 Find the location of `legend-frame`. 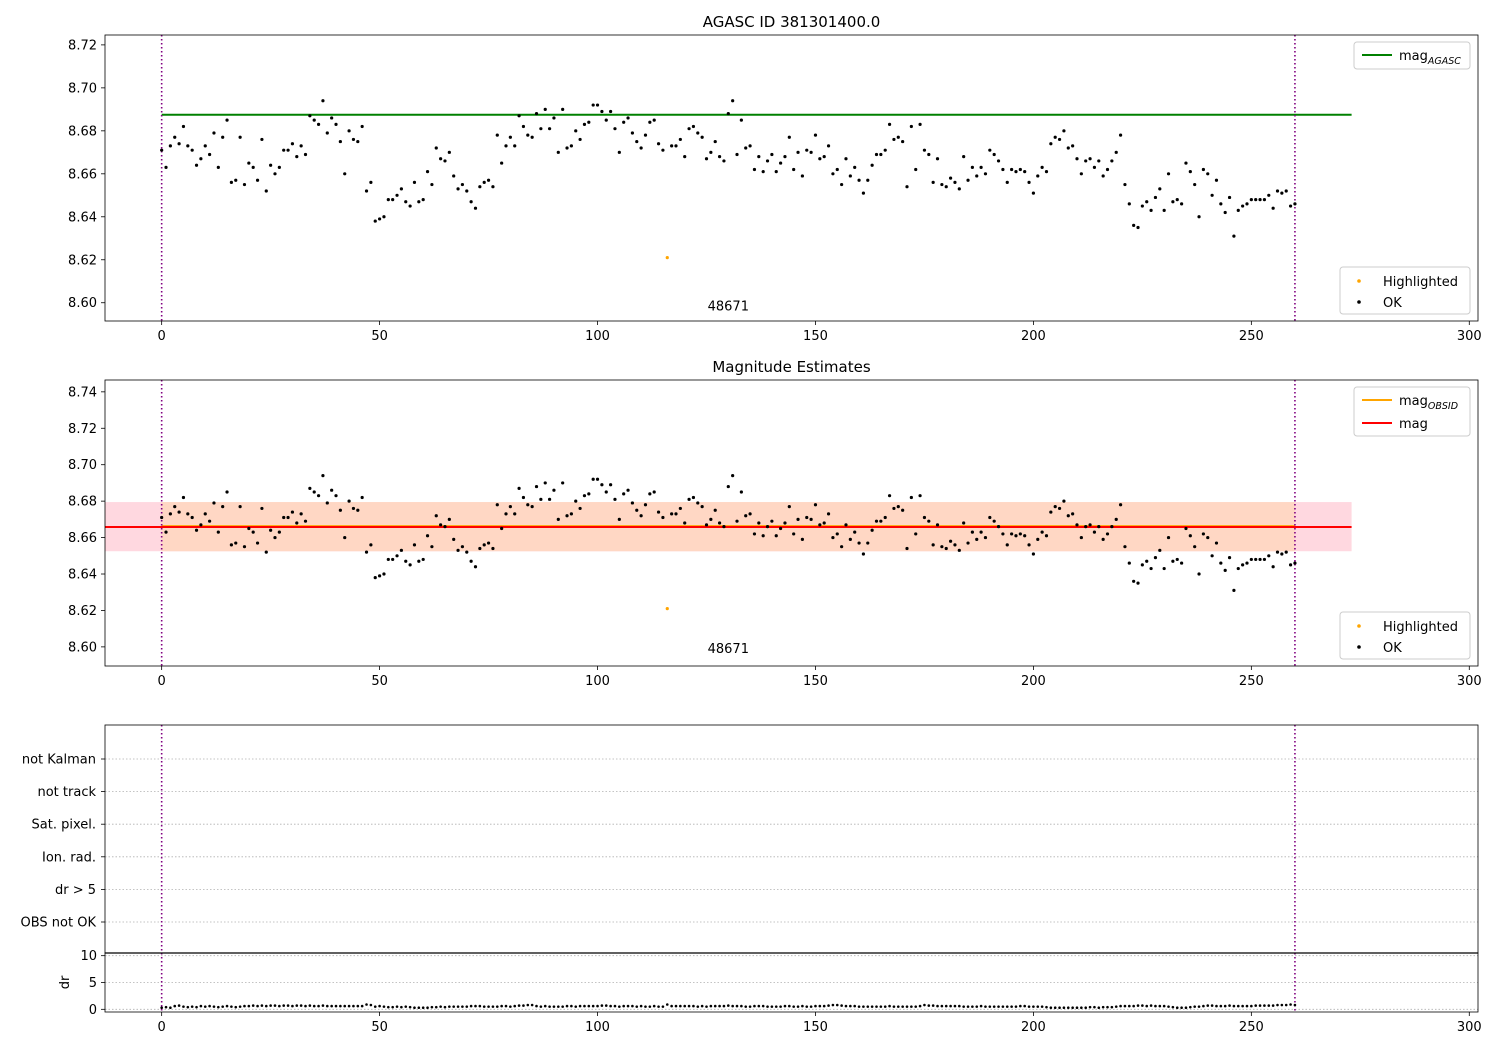

legend-frame is located at coordinates (1405, 635).